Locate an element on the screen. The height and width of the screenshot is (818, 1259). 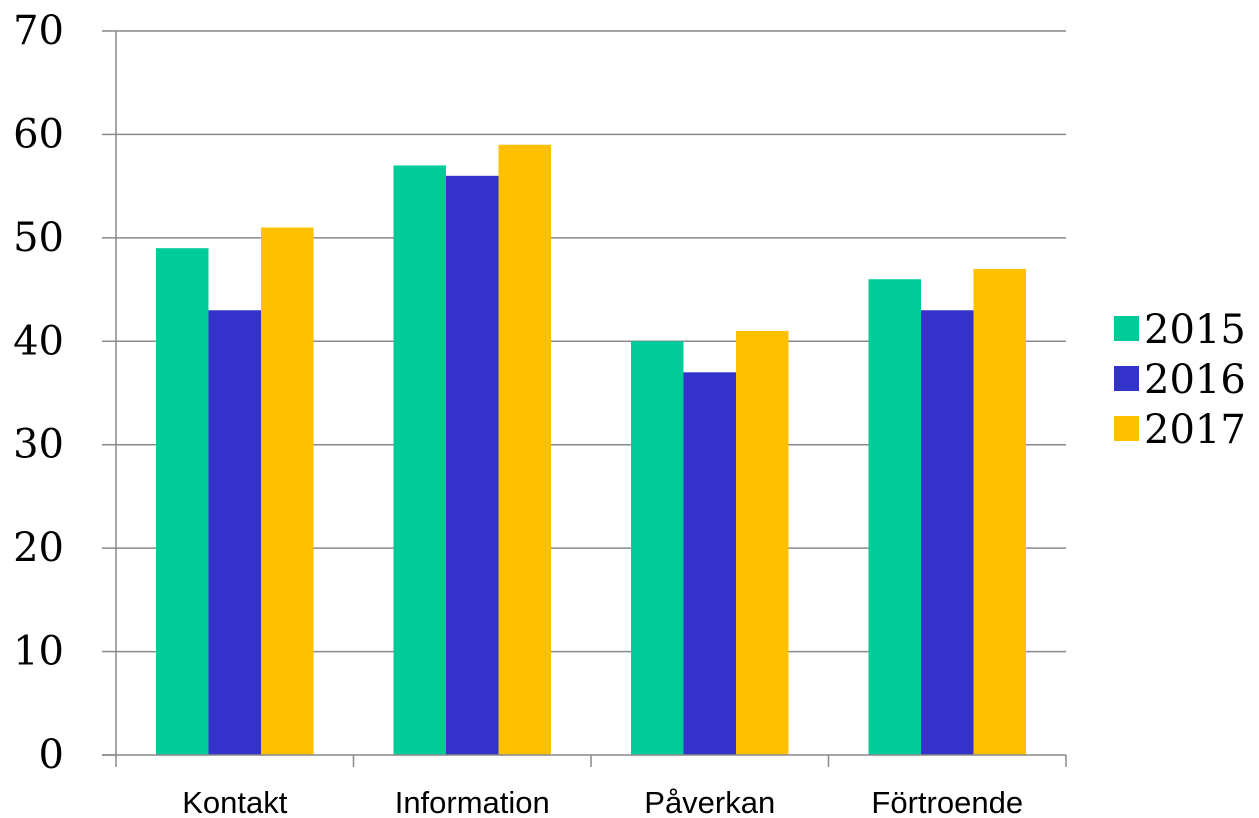
bar-2016-förtroende is located at coordinates (947, 532).